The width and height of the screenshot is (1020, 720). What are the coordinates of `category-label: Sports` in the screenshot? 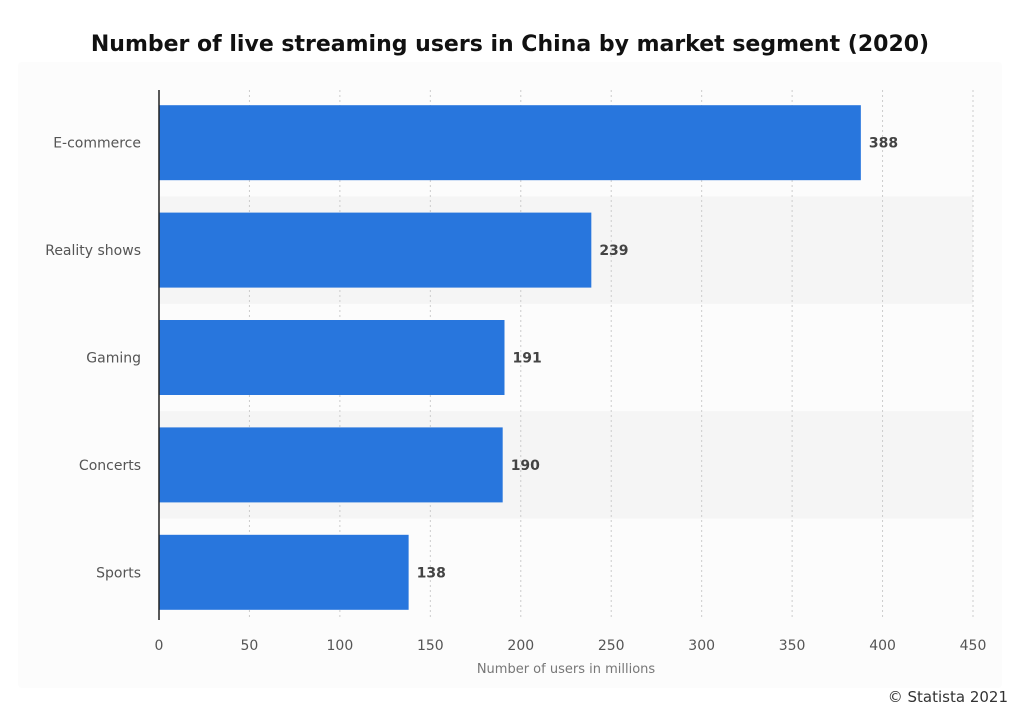 It's located at (118, 573).